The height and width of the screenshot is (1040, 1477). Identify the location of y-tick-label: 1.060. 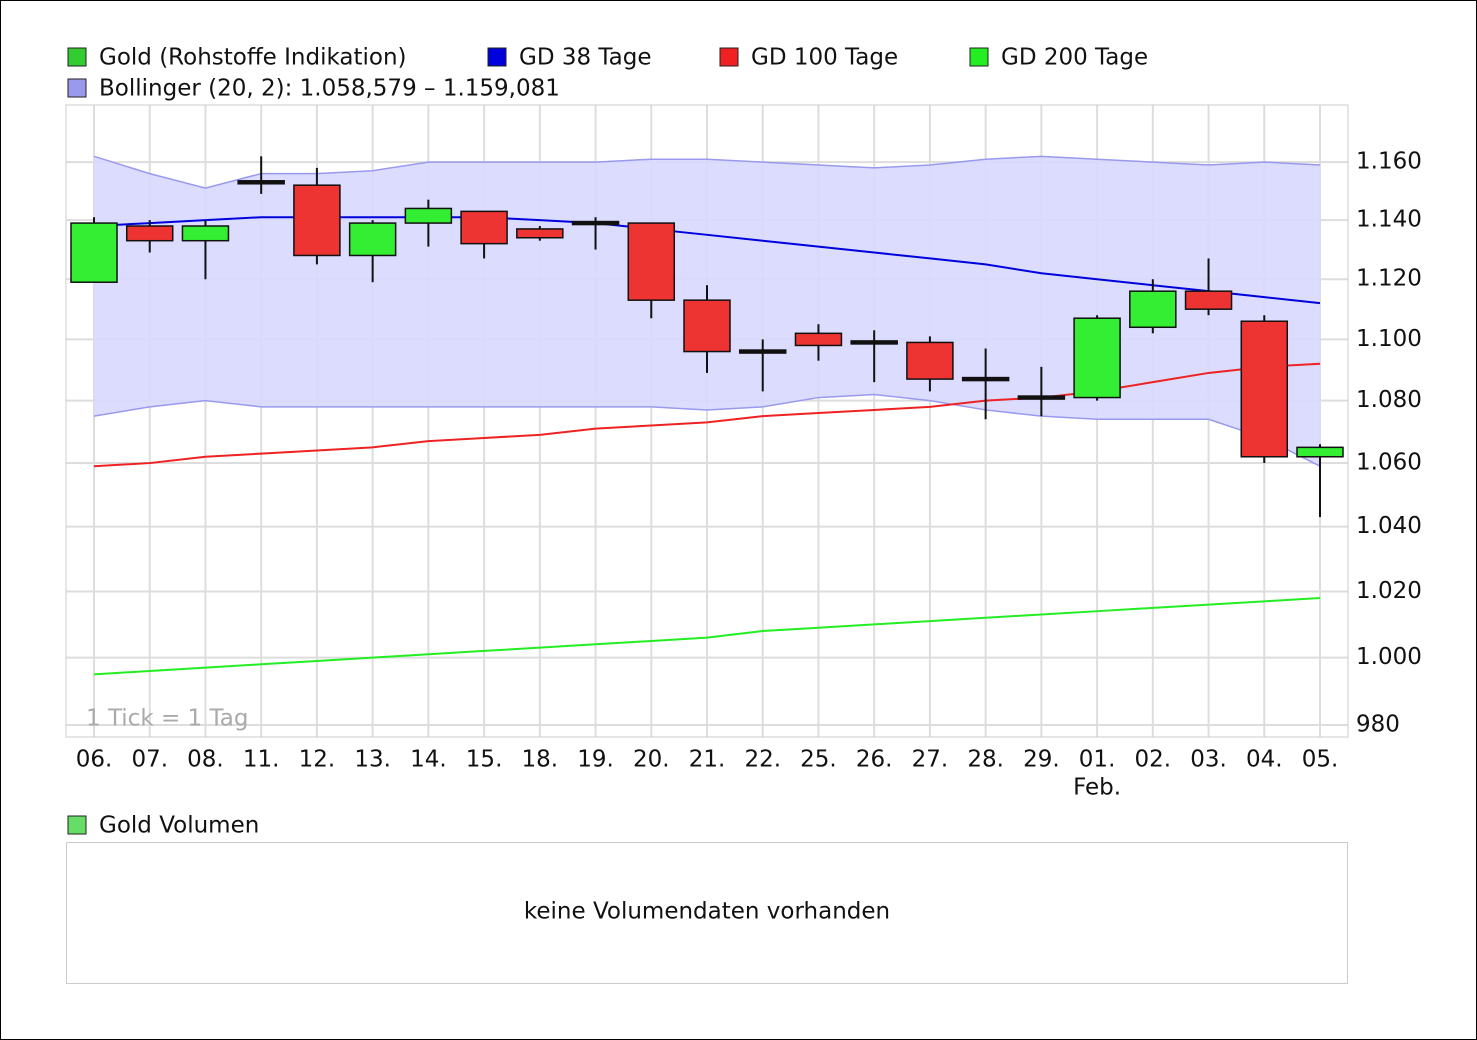
(1389, 463).